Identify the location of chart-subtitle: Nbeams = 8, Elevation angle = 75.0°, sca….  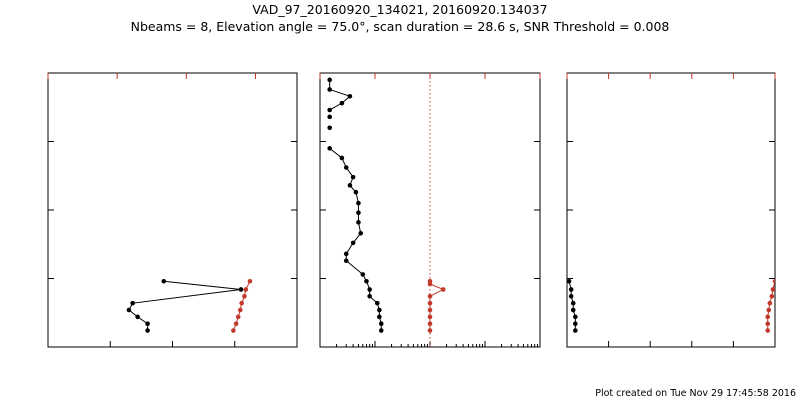
(400, 26).